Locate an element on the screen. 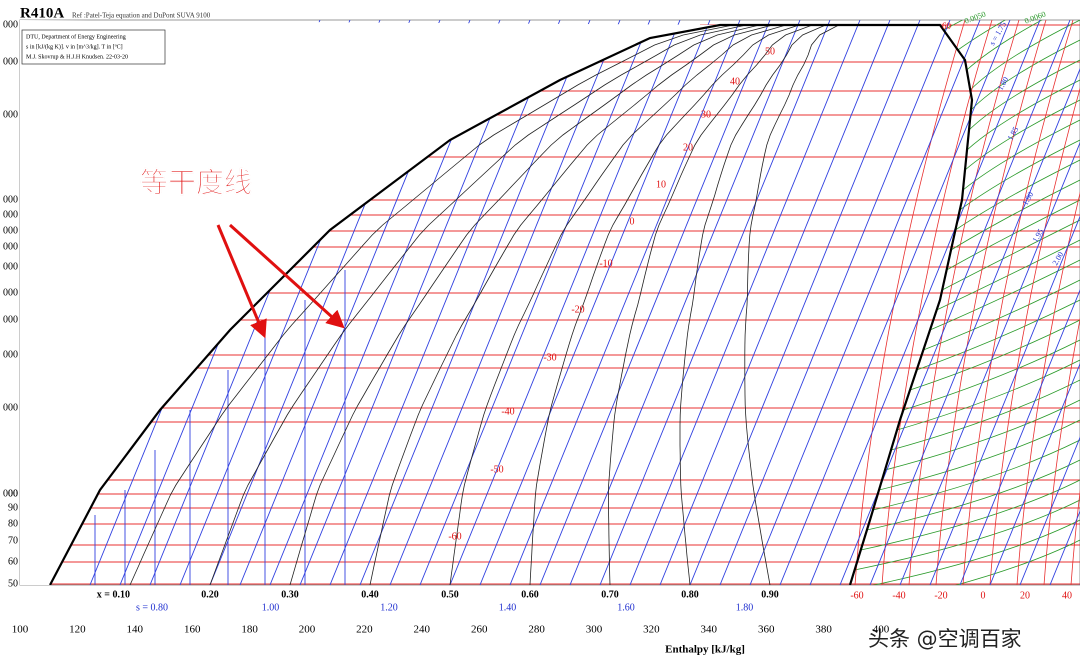 This screenshot has height=671, width=1080. isotherm-label: 40 is located at coordinates (735, 81).